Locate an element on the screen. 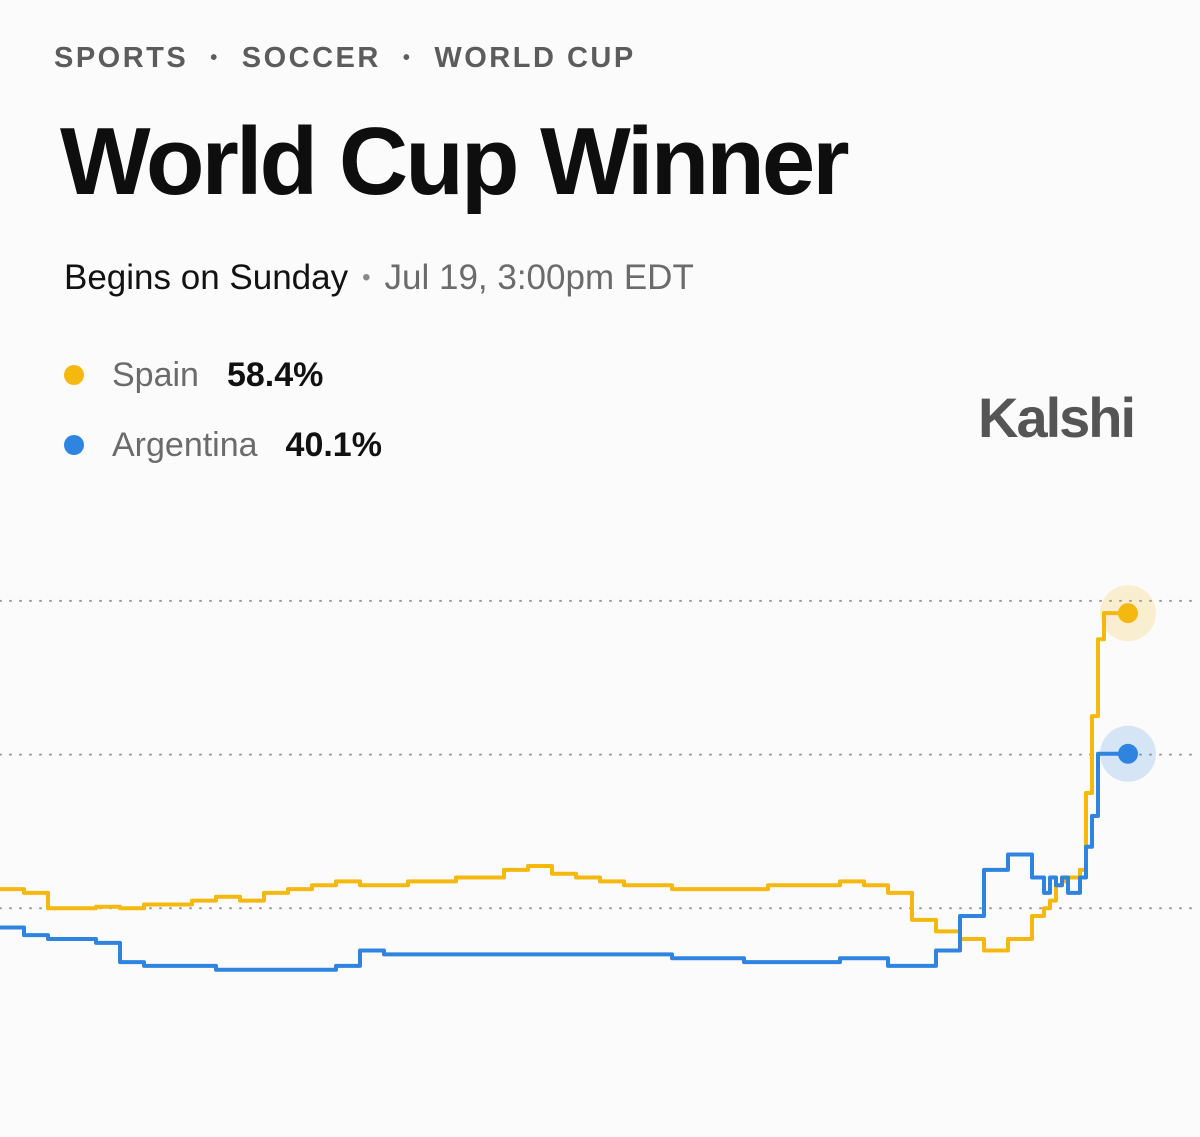 The image size is (1200, 1137). chart-end-markers is located at coordinates (1128, 683).